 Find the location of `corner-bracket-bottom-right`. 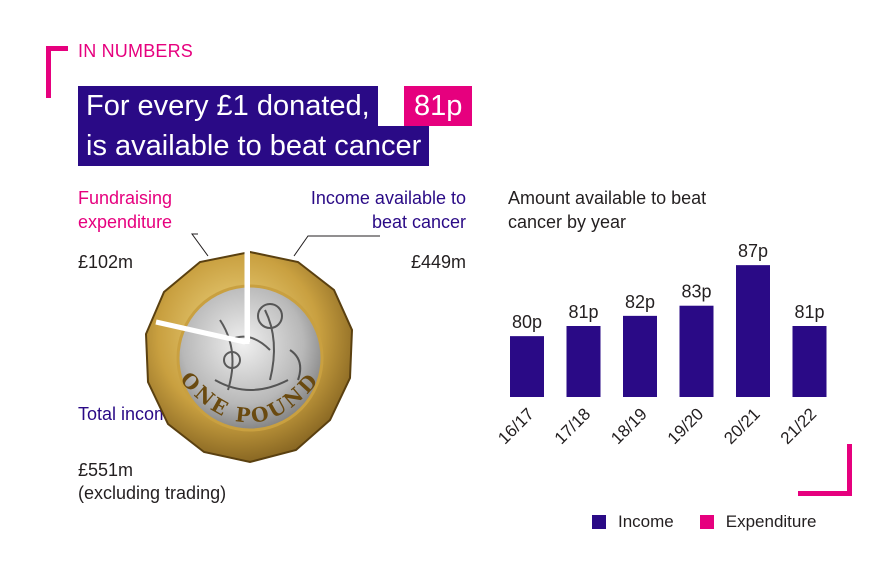

corner-bracket-bottom-right is located at coordinates (825, 470).